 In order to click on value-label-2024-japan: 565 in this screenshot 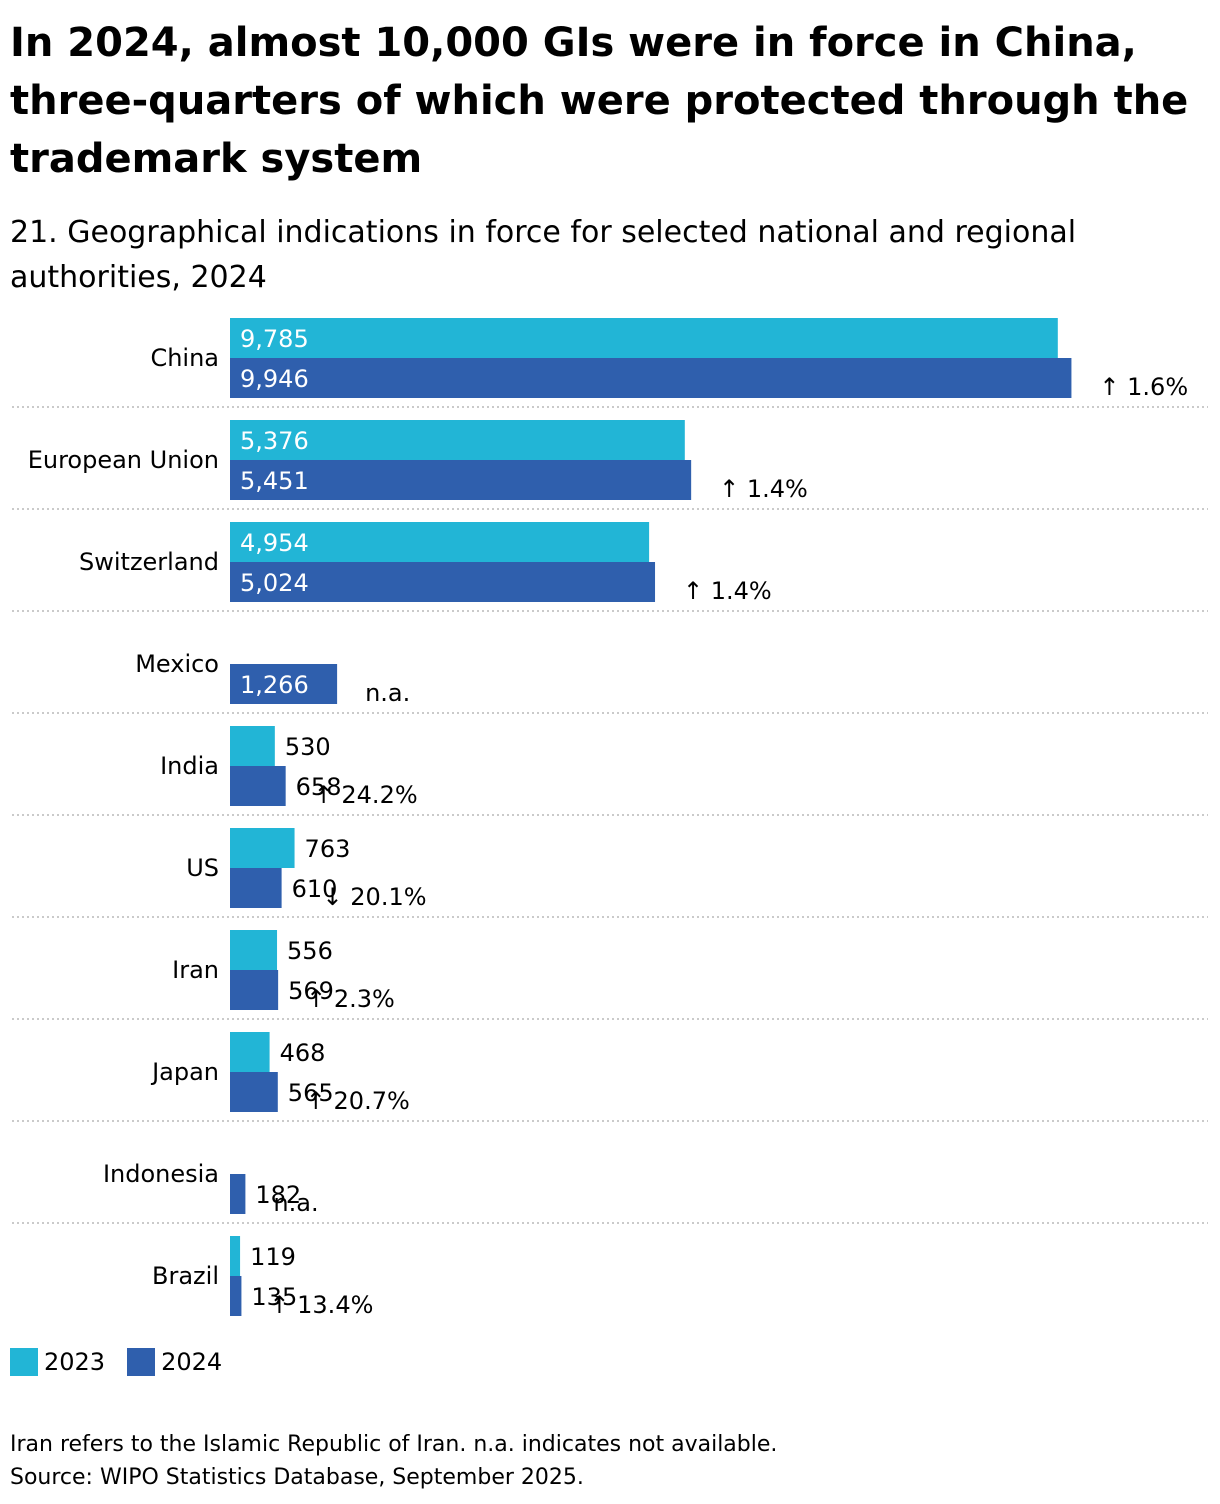, I will do `click(311, 1093)`.